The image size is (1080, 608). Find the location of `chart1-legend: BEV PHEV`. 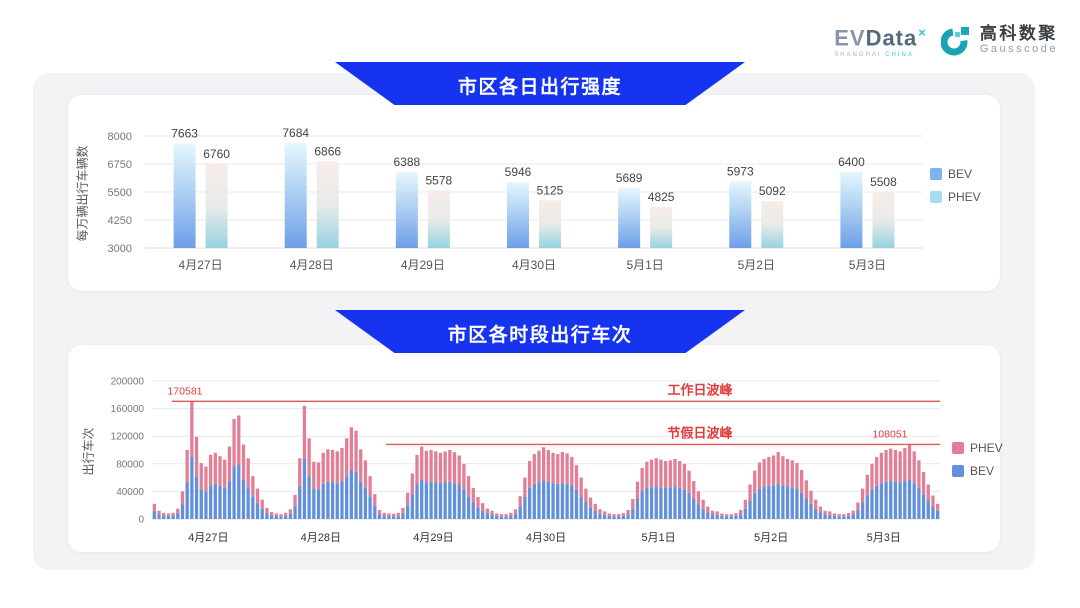

chart1-legend: BEV PHEV is located at coordinates (955, 185).